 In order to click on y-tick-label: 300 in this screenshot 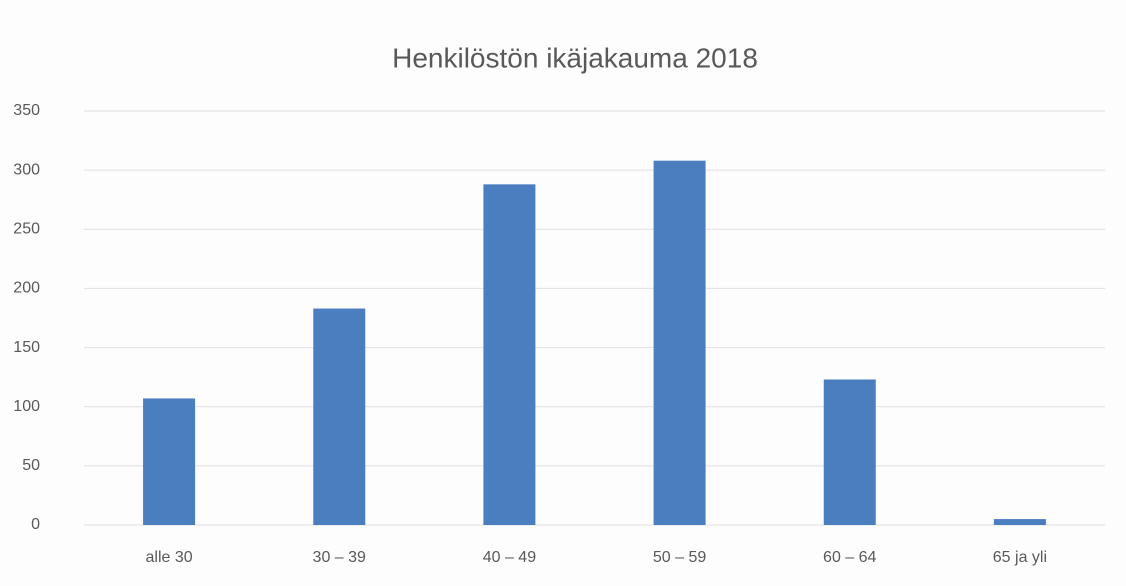, I will do `click(26, 169)`.